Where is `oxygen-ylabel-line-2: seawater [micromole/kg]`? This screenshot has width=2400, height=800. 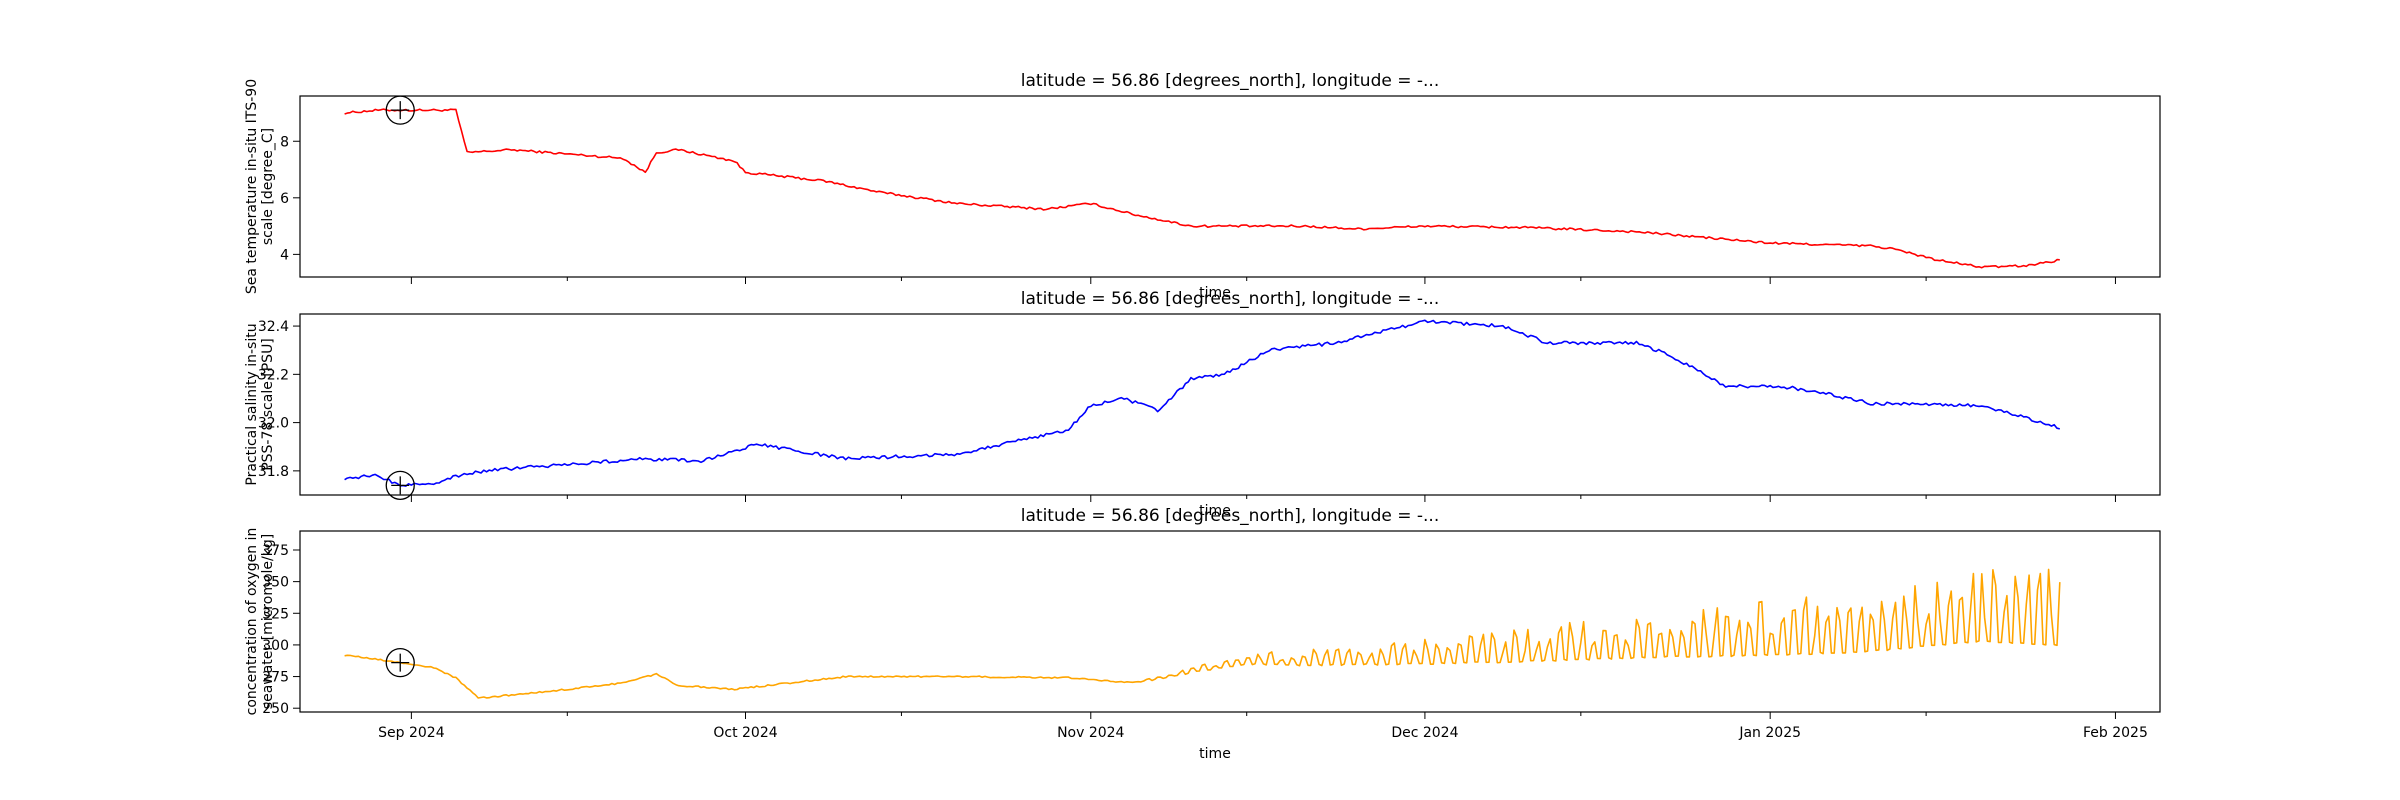
oxygen-ylabel-line-2: seawater [micromole/kg] is located at coordinates (268, 621).